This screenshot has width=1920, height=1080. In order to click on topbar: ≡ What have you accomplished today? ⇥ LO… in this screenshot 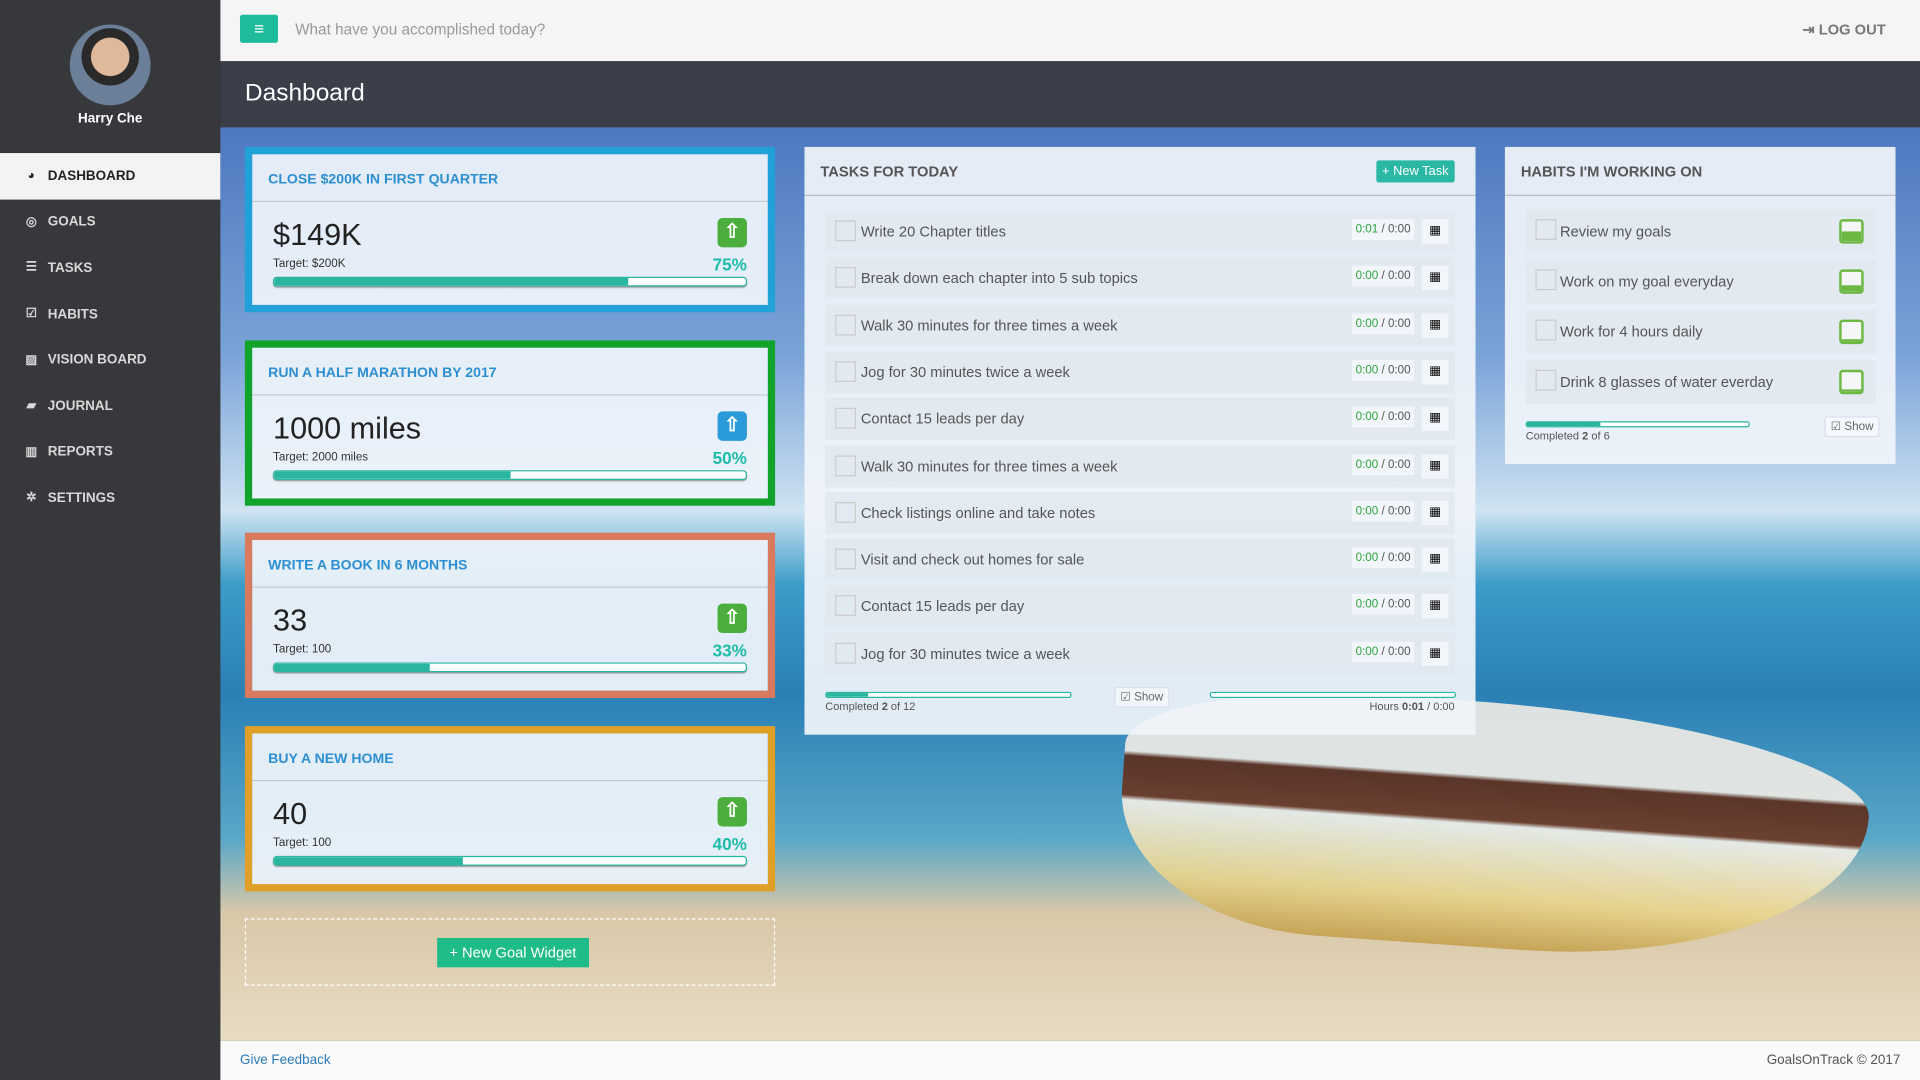, I will do `click(1070, 31)`.